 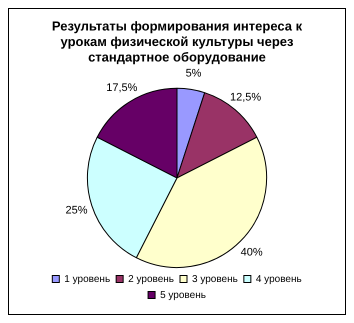 What do you see at coordinates (251, 252) in the screenshot?
I see `data-label: 40%` at bounding box center [251, 252].